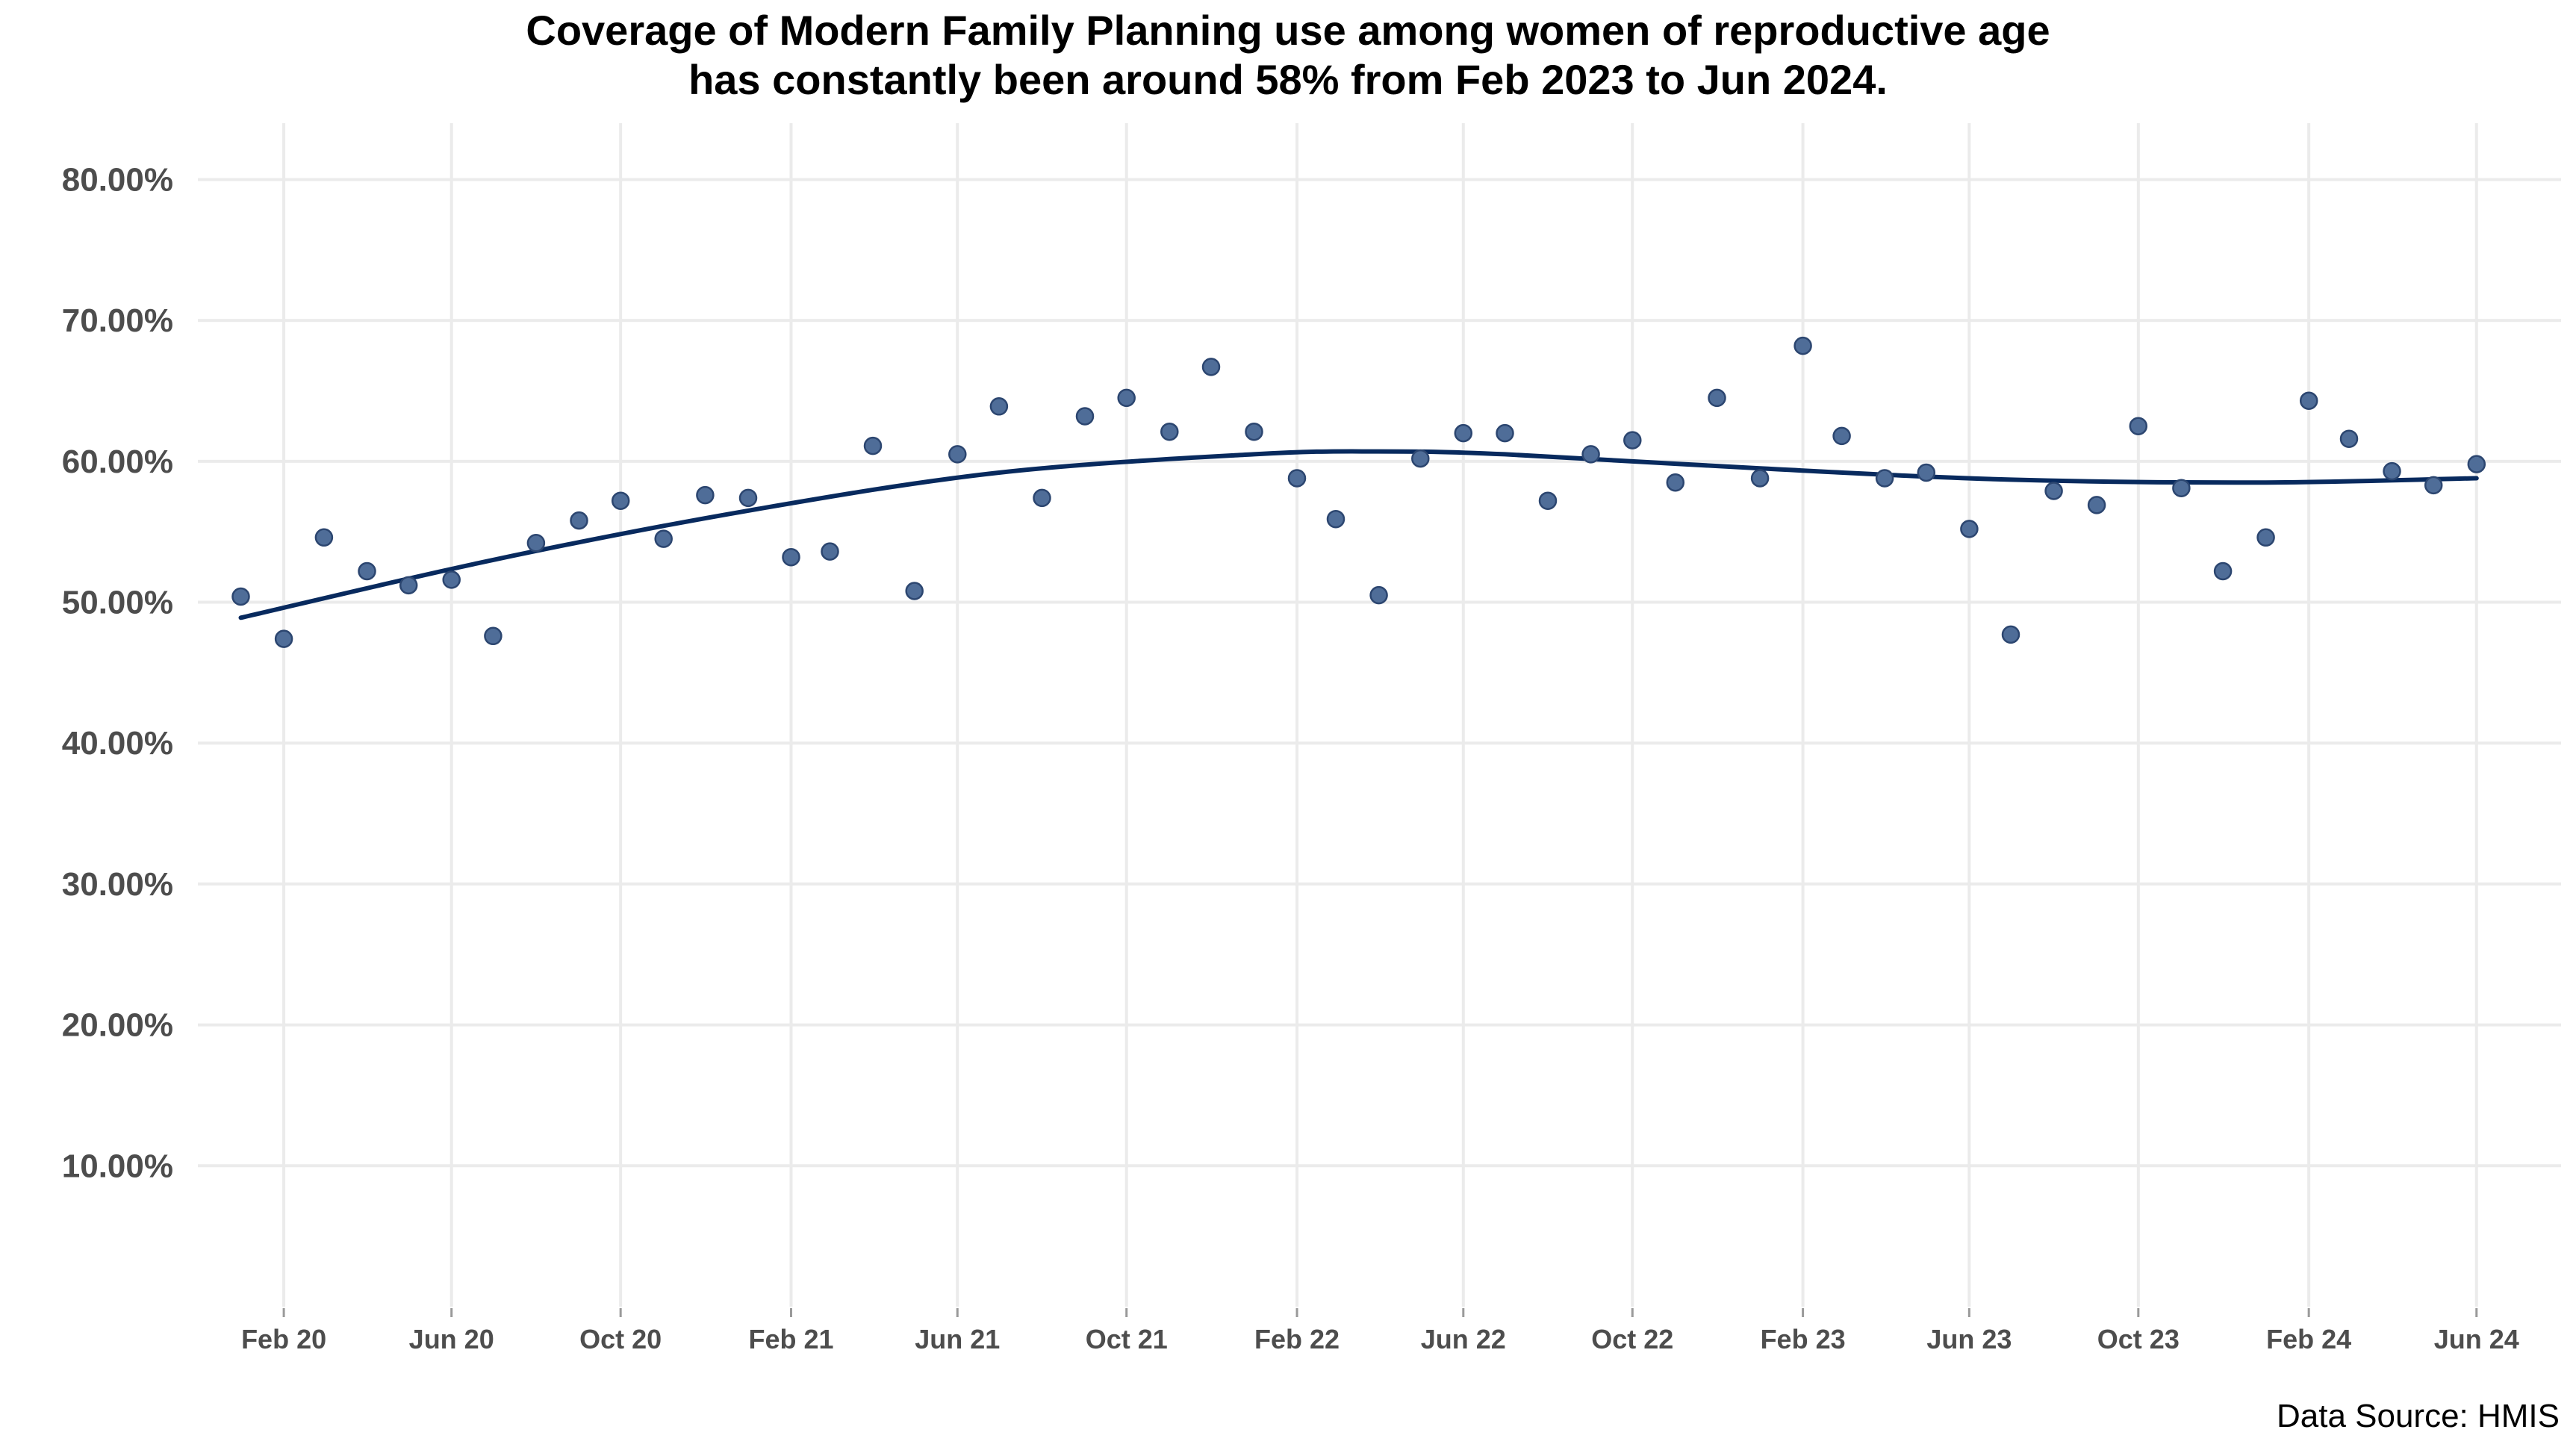 The image size is (2576, 1456). What do you see at coordinates (2476, 1339) in the screenshot?
I see `x-tick-label: Jun 24` at bounding box center [2476, 1339].